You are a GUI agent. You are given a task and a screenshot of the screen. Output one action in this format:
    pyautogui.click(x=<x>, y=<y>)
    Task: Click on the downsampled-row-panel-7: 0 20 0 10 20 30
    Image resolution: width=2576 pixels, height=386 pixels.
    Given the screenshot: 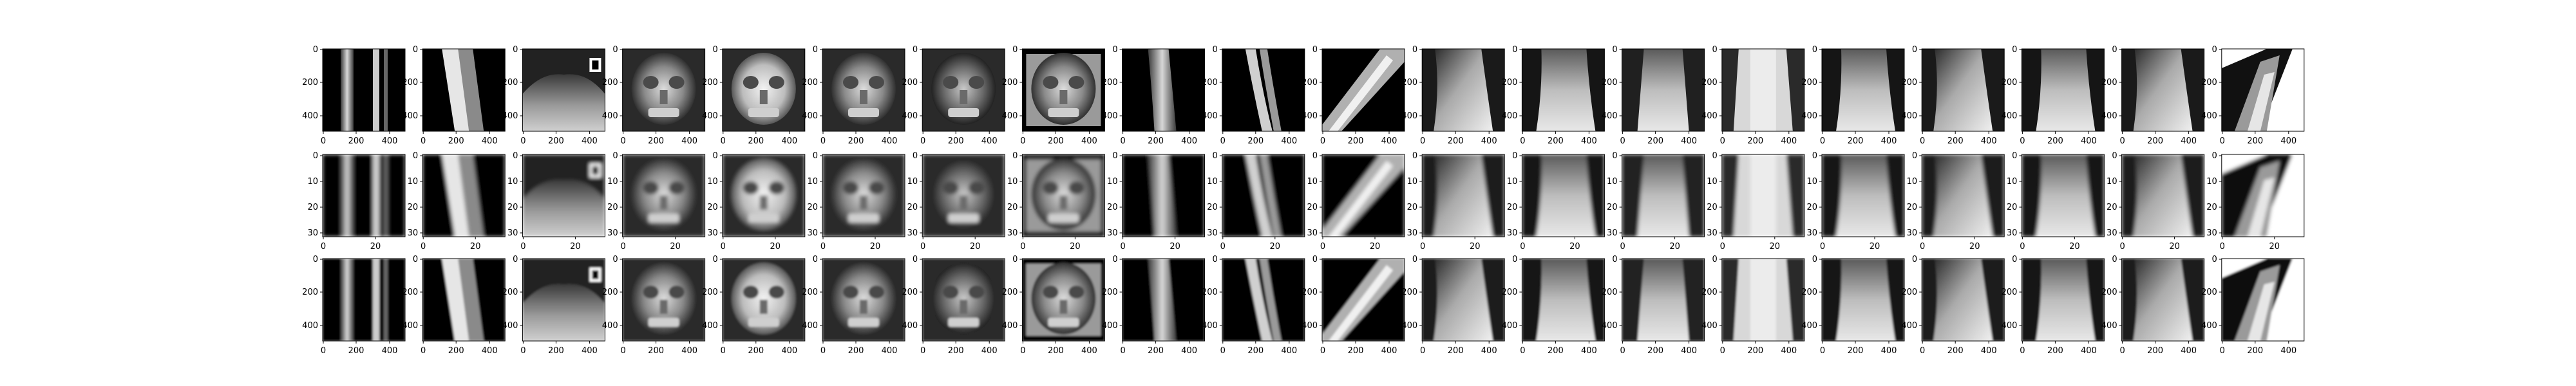 What is the action you would take?
    pyautogui.click(x=956, y=201)
    